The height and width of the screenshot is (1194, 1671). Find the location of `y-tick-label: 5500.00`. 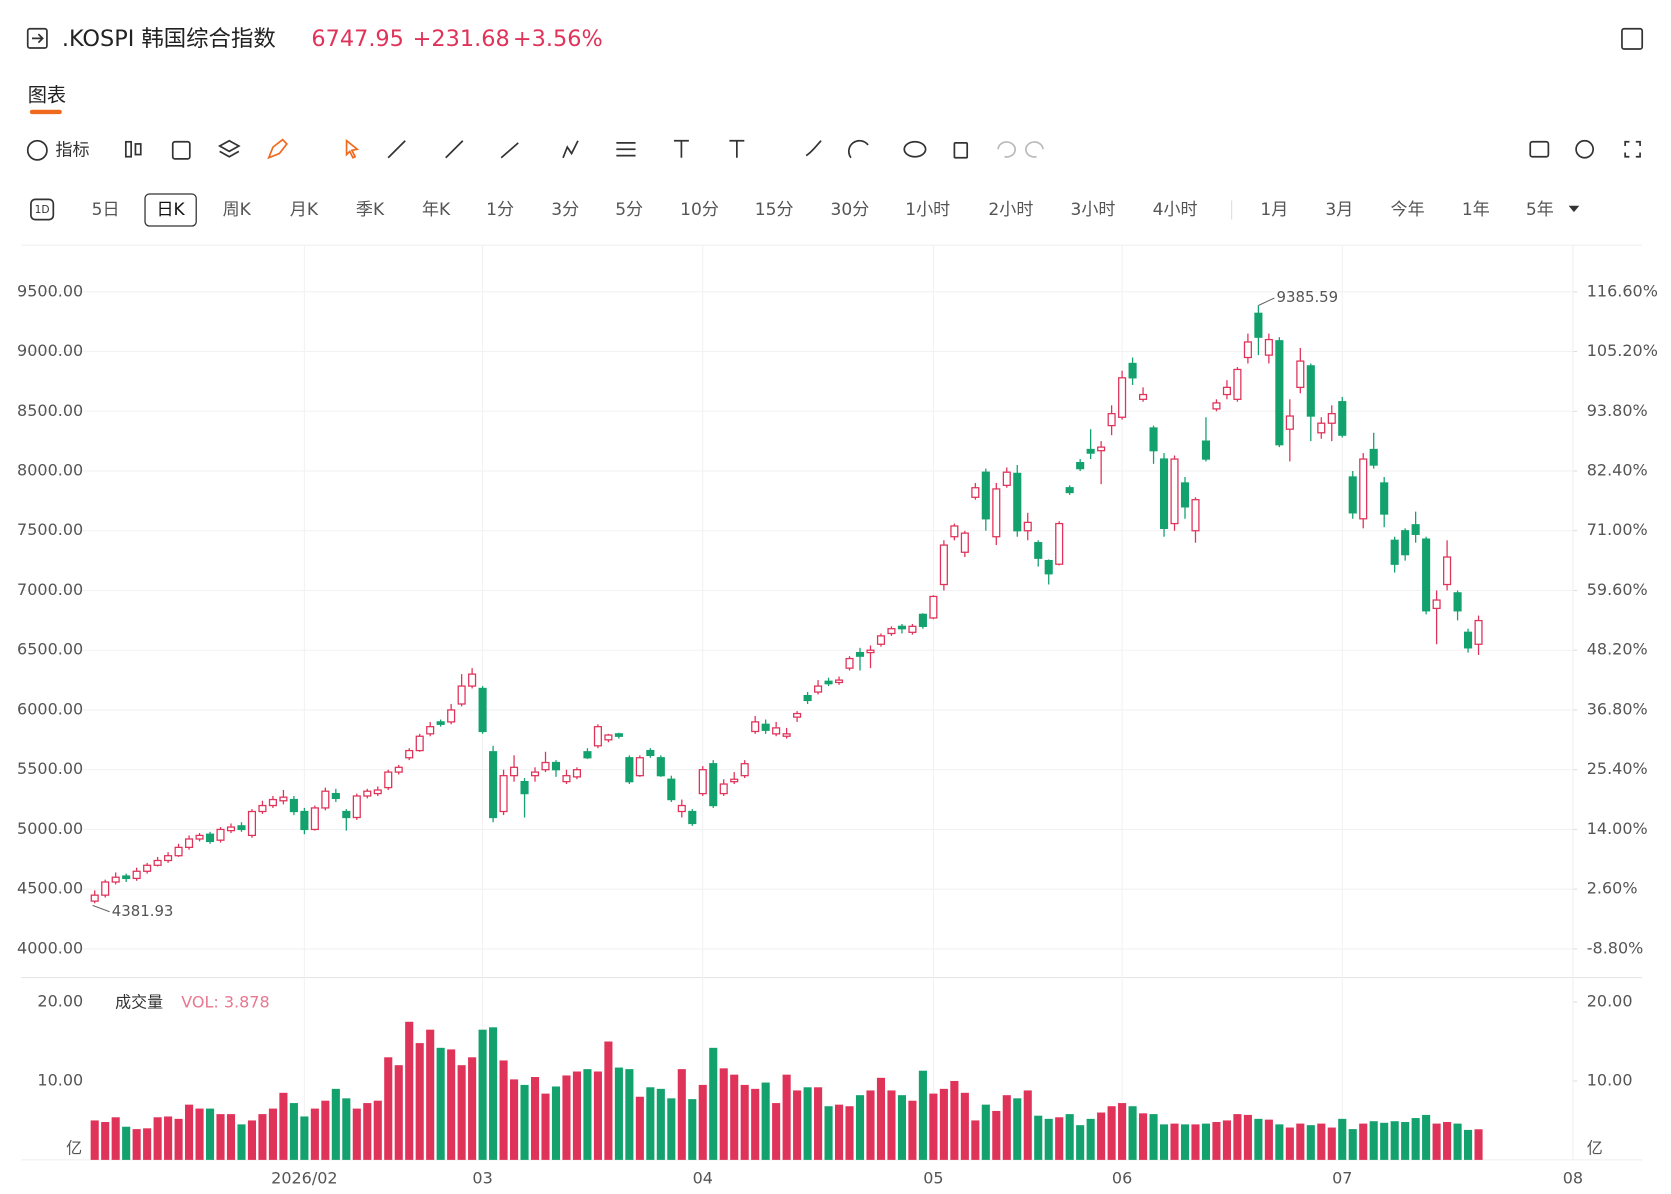

y-tick-label: 5500.00 is located at coordinates (50, 768).